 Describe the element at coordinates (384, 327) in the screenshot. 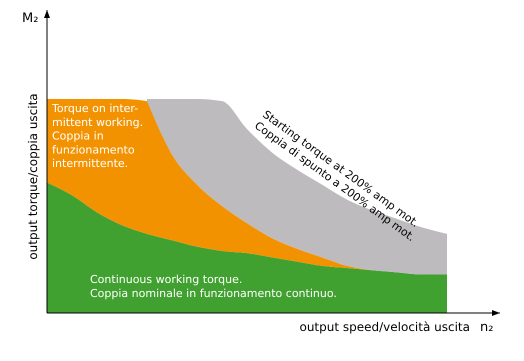

I see `x-axis-title: output speed/velocità uscita` at that location.